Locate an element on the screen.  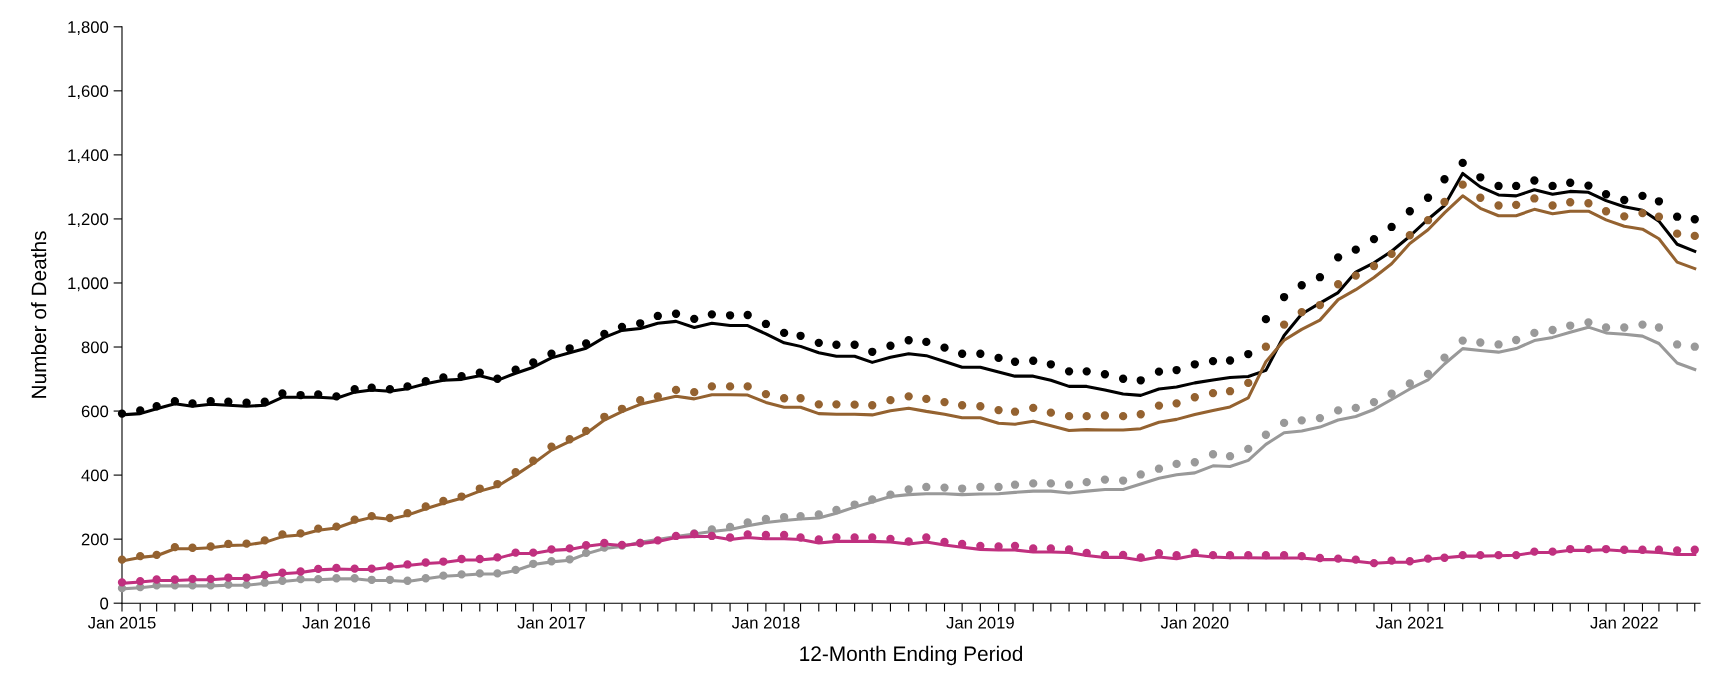
x-tick-label: Jan 2022 is located at coordinates (1624, 622).